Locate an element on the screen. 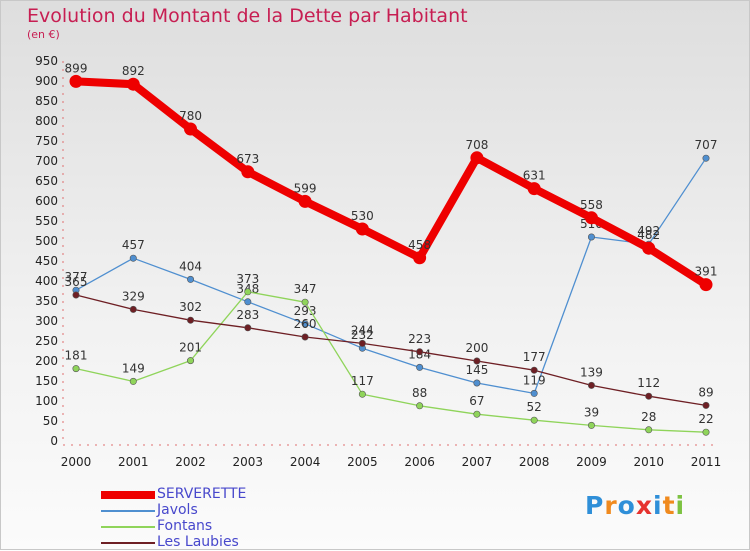  data-label: 329 is located at coordinates (133, 296).